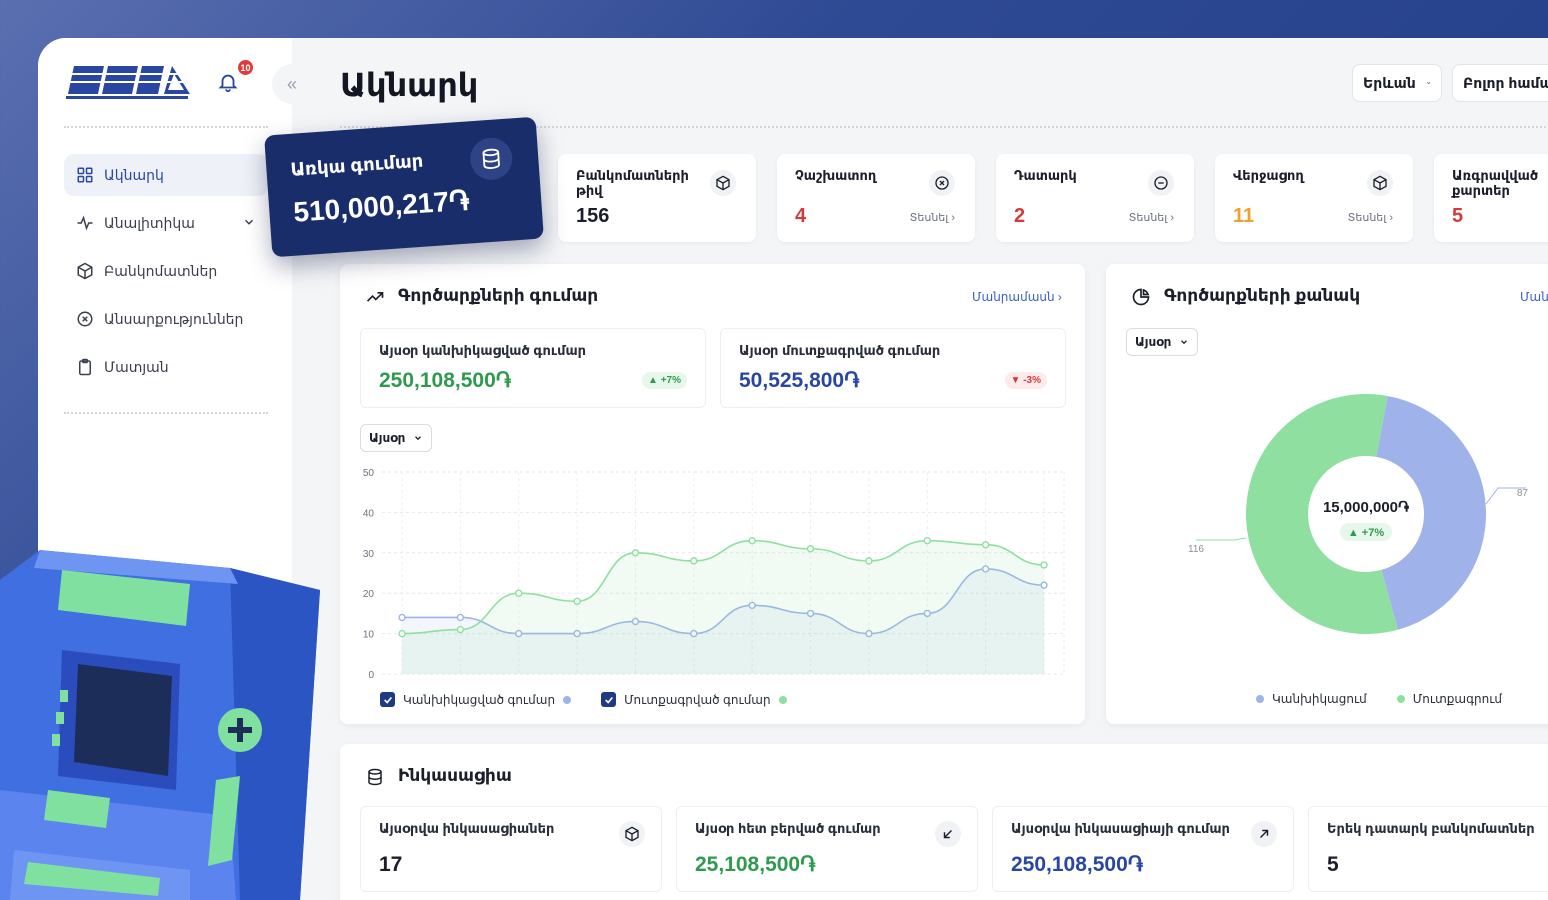 This screenshot has height=900, width=1548. I want to click on stat-value: 11, so click(1244, 216).